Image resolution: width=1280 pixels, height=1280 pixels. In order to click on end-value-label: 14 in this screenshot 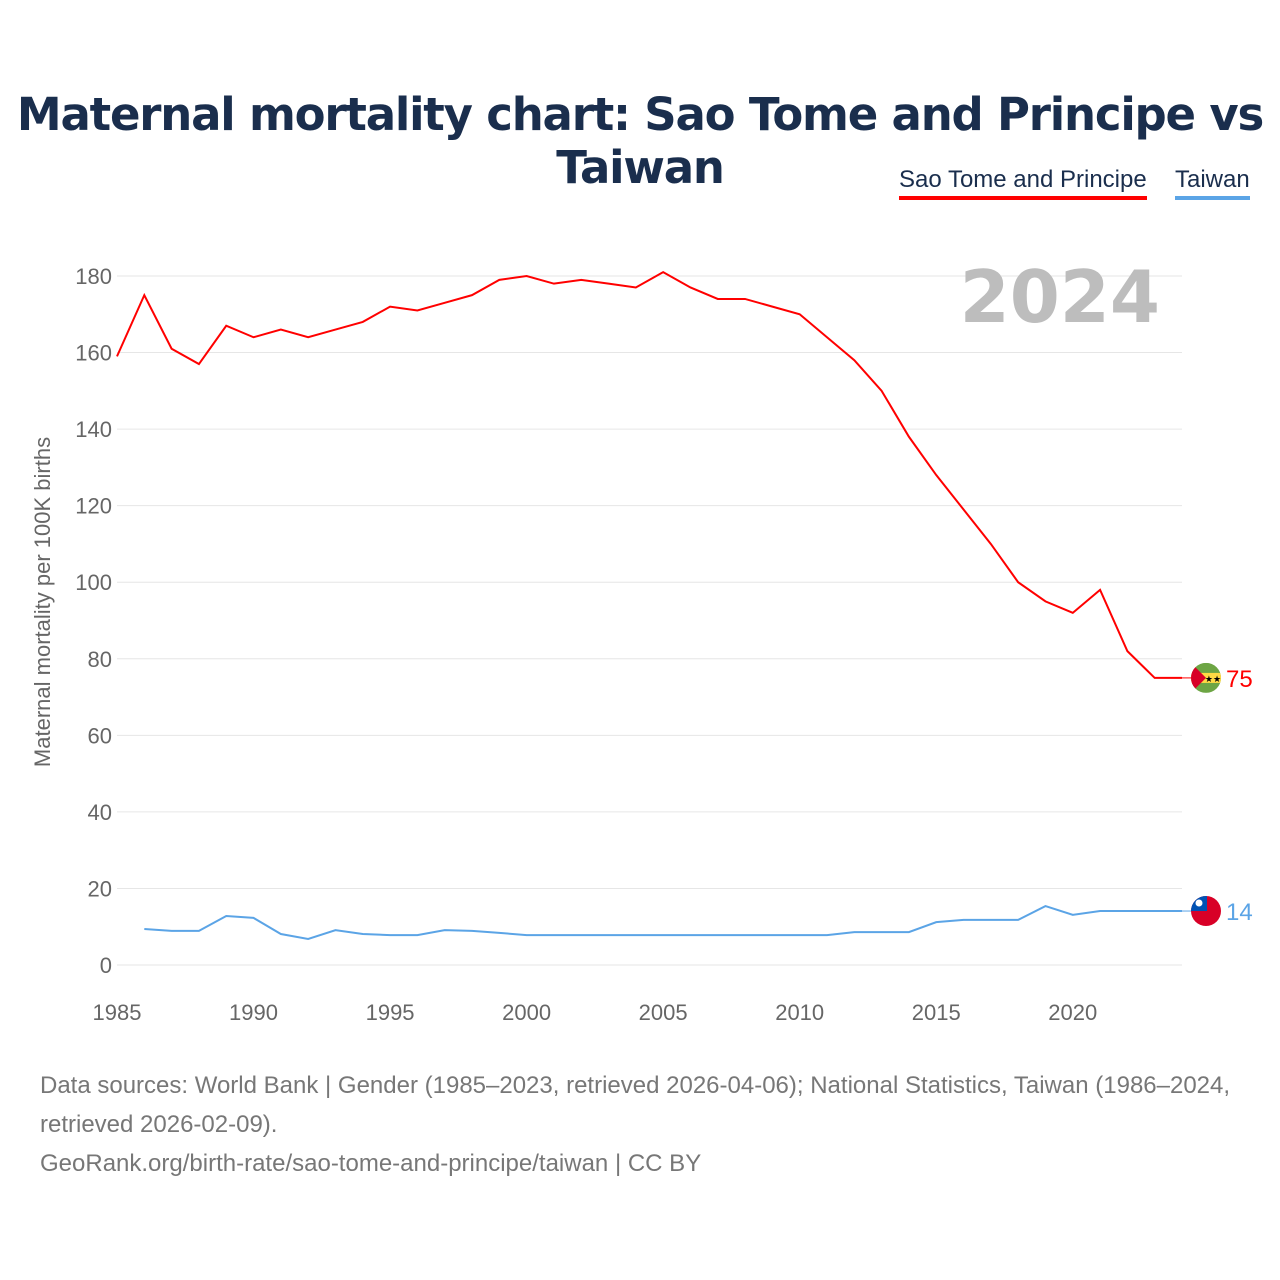, I will do `click(1239, 912)`.